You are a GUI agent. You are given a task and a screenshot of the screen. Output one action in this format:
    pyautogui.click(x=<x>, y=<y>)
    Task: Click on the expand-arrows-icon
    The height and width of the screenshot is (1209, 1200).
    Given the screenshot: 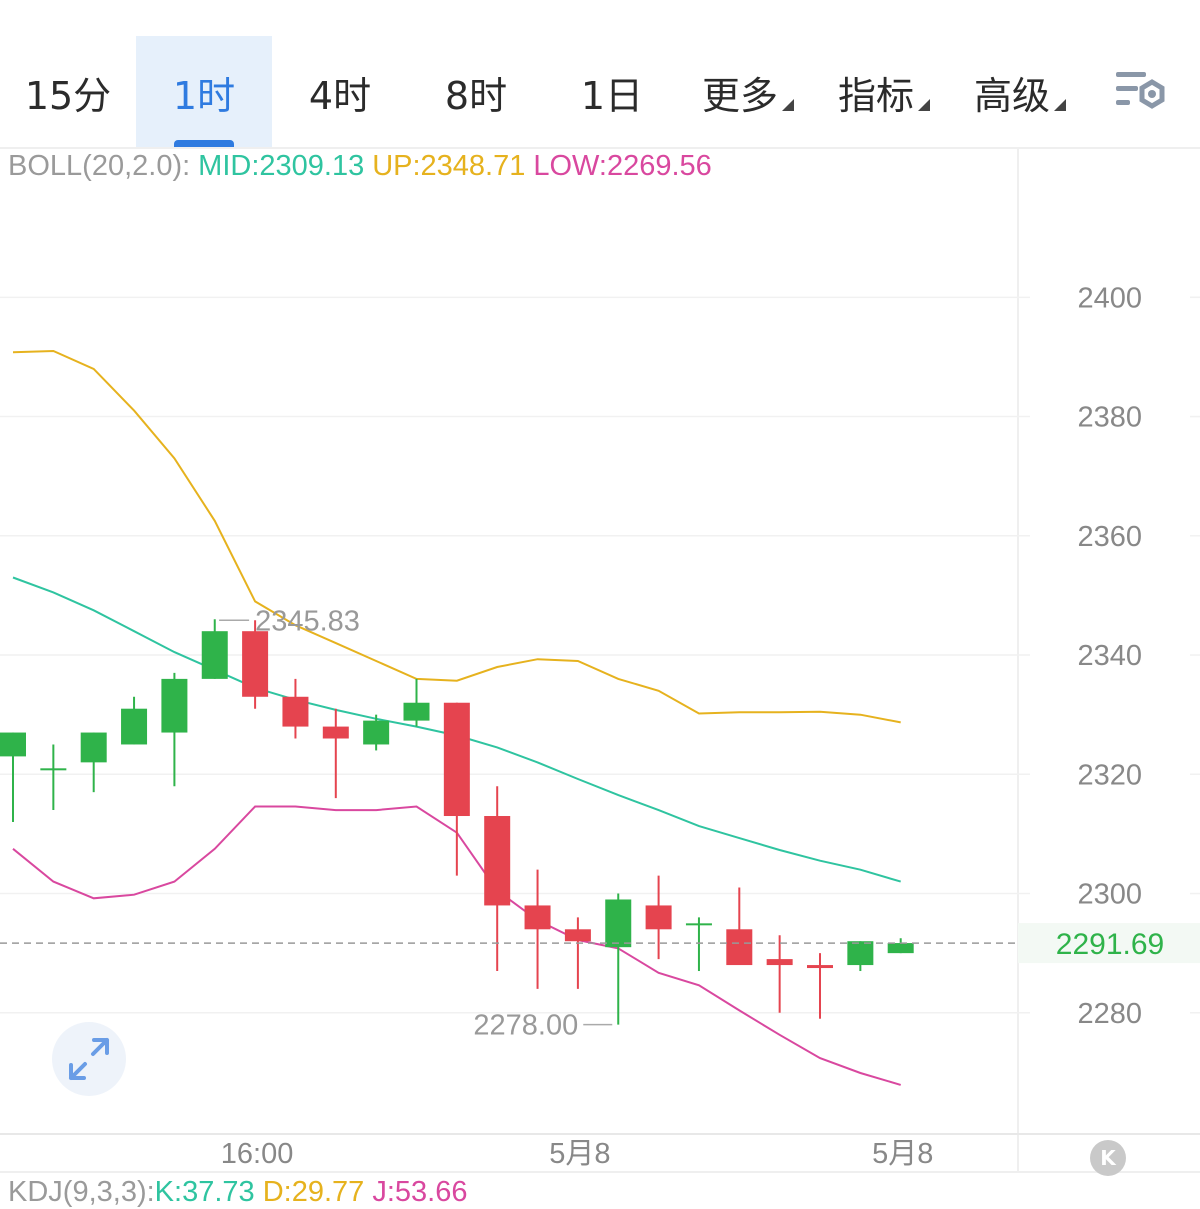 What is the action you would take?
    pyautogui.click(x=89, y=1059)
    